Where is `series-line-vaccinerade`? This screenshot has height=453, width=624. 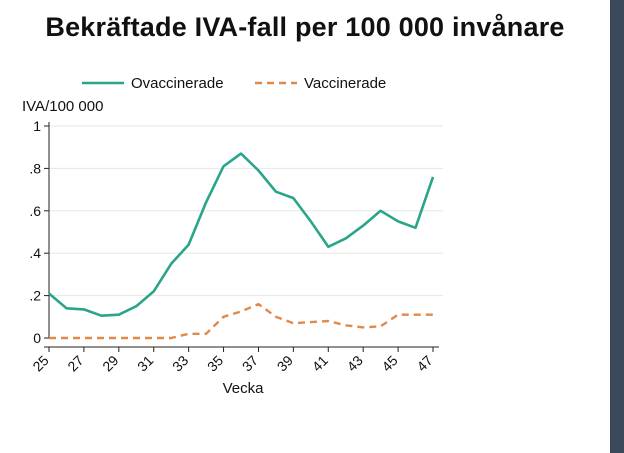
series-line-vaccinerade is located at coordinates (241, 321).